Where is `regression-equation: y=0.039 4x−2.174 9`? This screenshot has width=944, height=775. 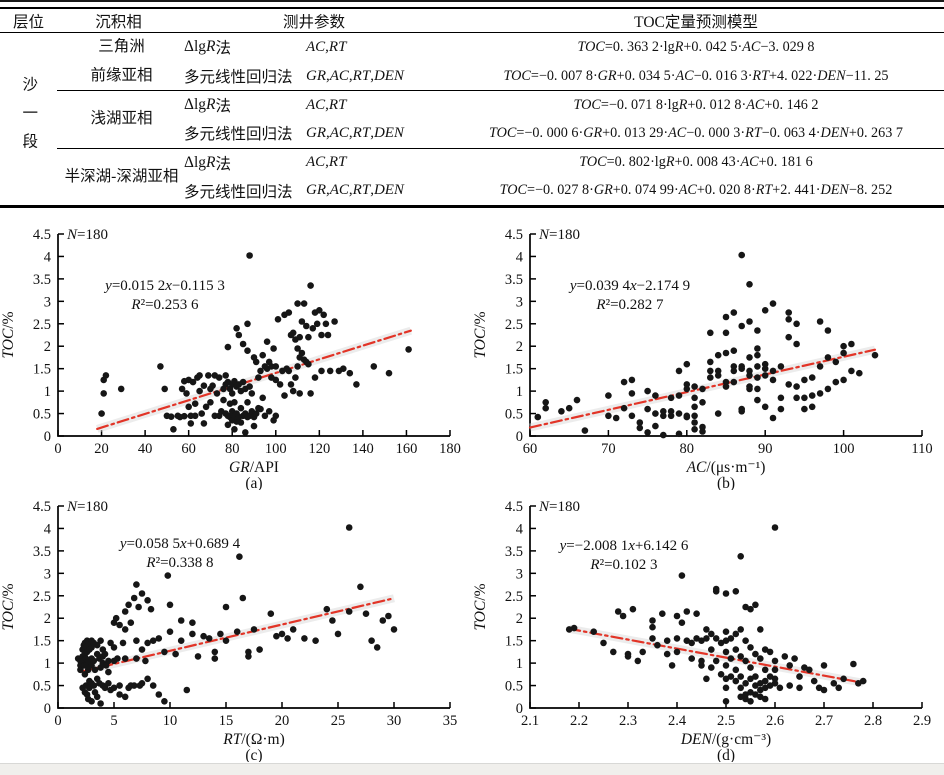
regression-equation: y=0.039 4x−2.174 9 is located at coordinates (629, 286).